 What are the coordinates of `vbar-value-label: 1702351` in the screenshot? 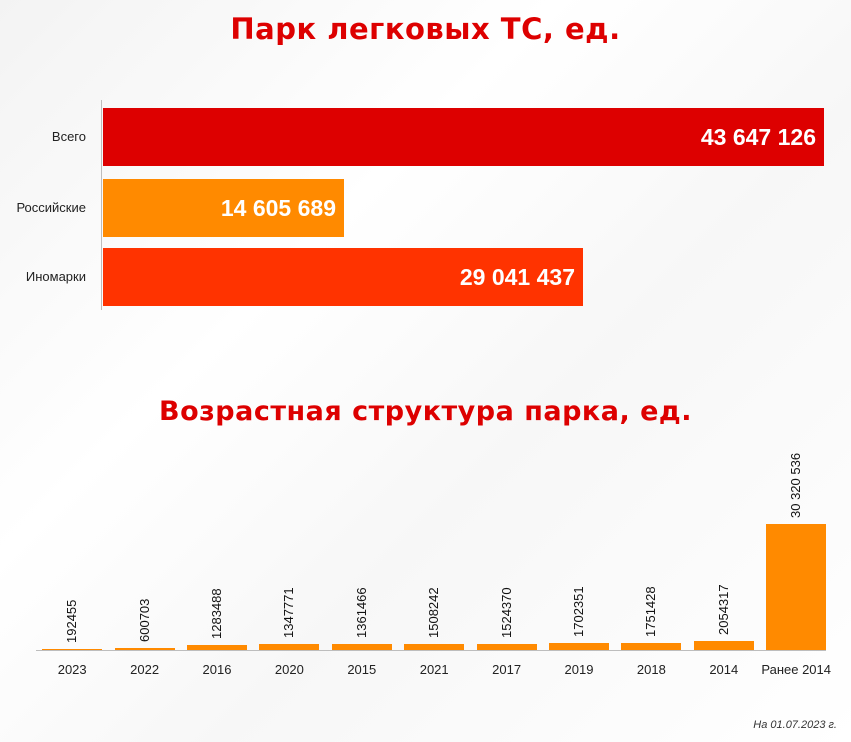 It's located at (578, 611).